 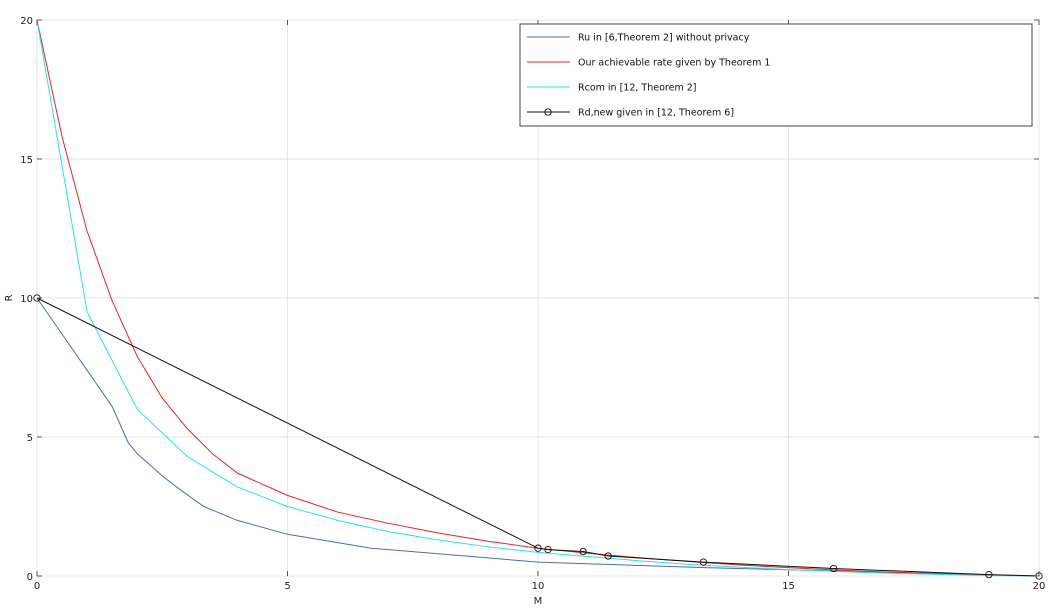 I want to click on y-tick-label: 10, so click(x=26, y=299).